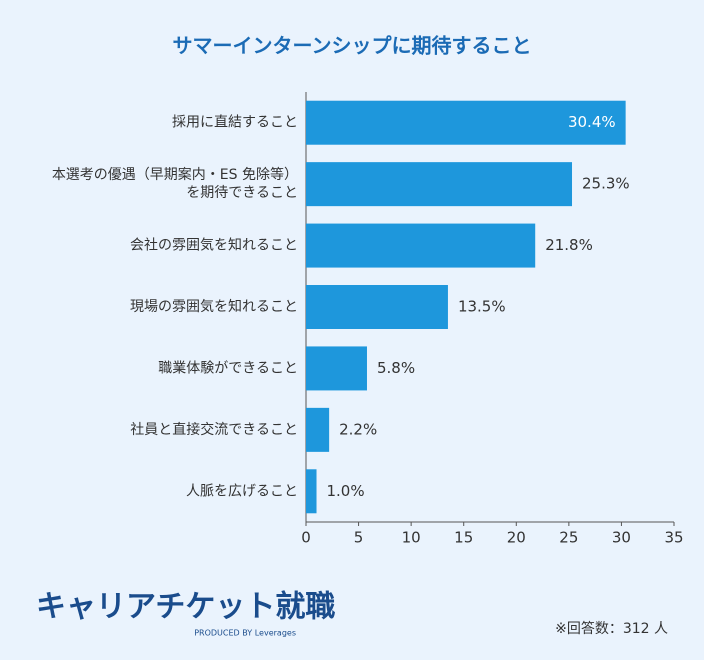 The image size is (704, 660). Describe the element at coordinates (482, 307) in the screenshot. I see `value-label: 13.5%` at that location.